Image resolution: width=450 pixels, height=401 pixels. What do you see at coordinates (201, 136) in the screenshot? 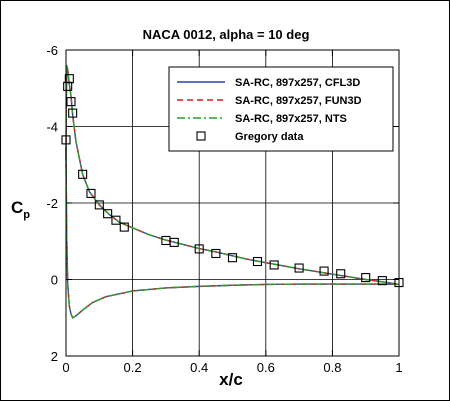
I see `legend-marker` at bounding box center [201, 136].